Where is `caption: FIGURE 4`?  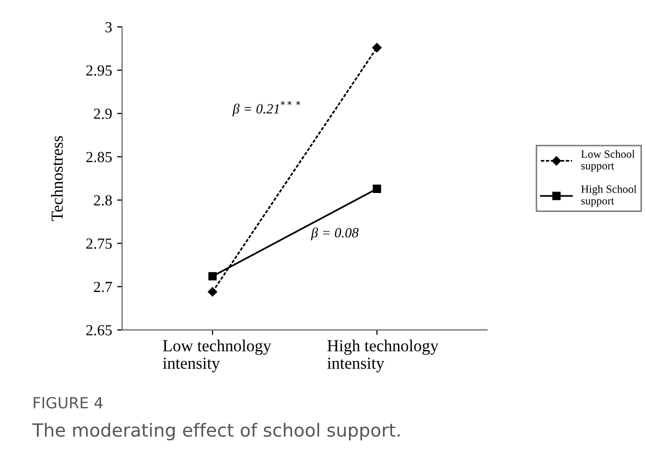
caption: FIGURE 4 is located at coordinates (68, 402).